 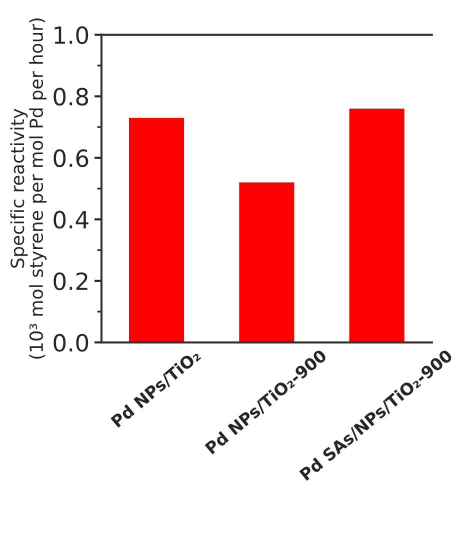 I want to click on y-tick-label: 0.6, so click(x=71, y=158).